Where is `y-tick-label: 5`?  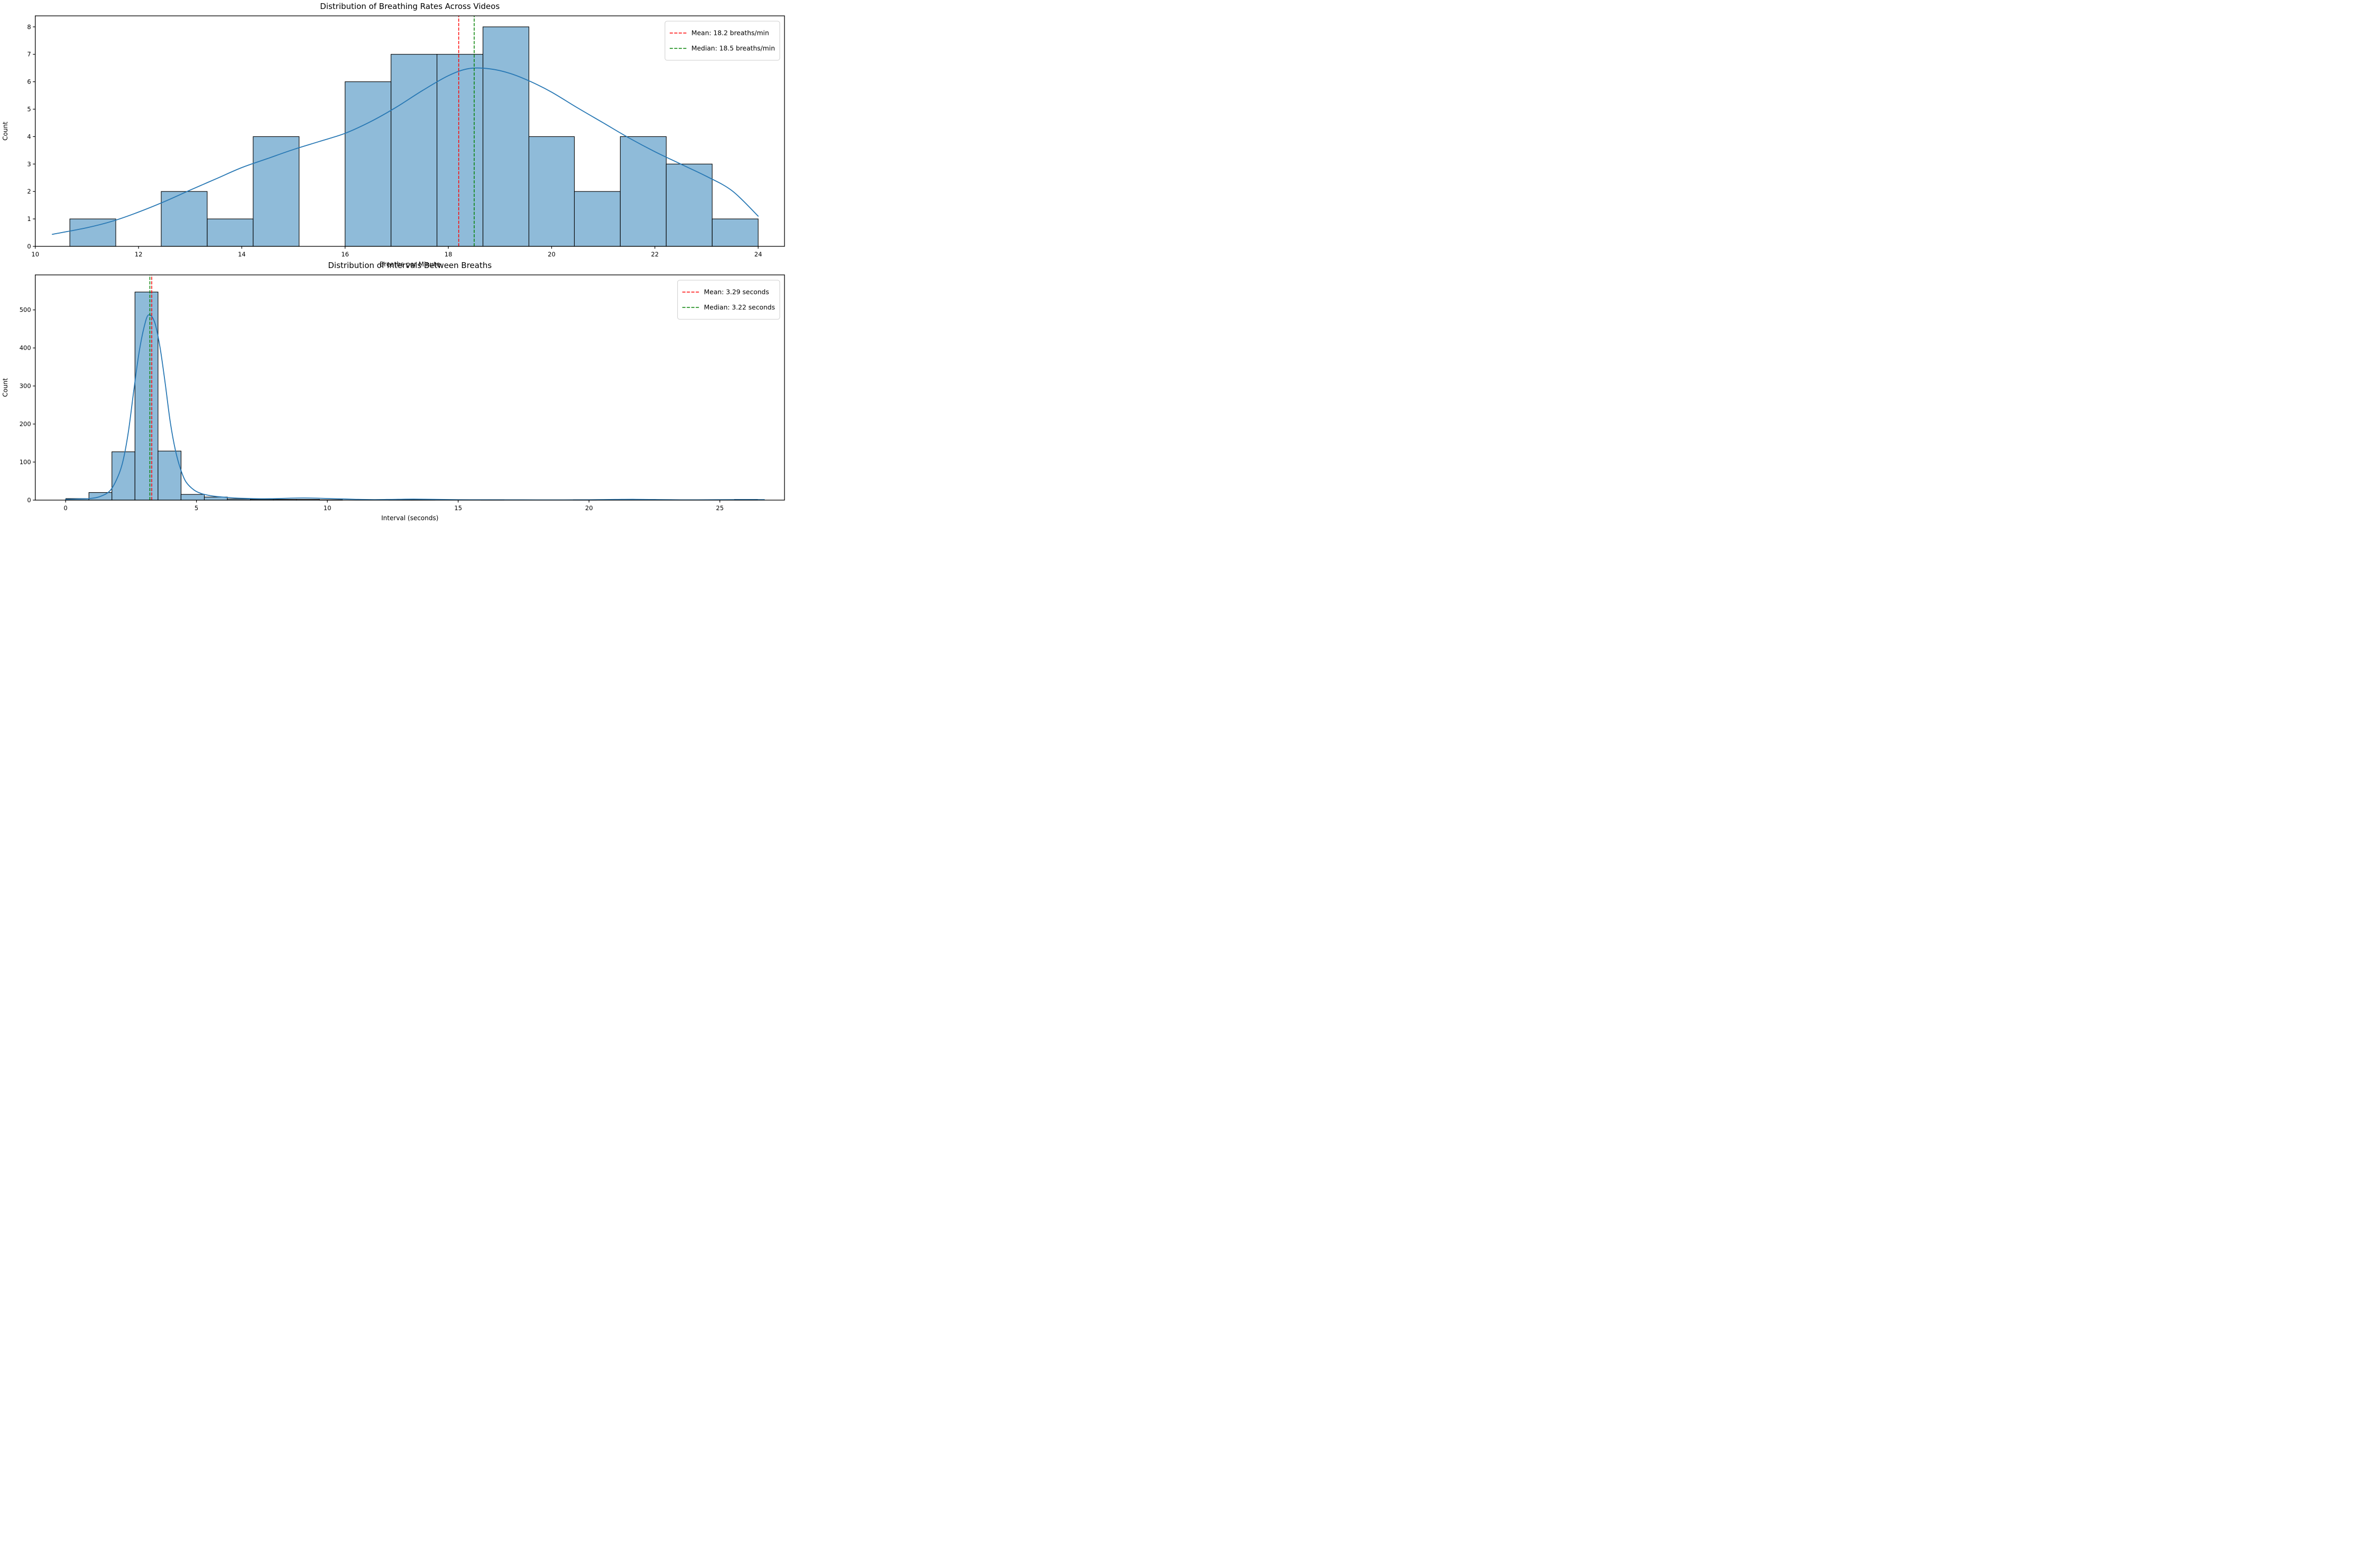 y-tick-label: 5 is located at coordinates (29, 109).